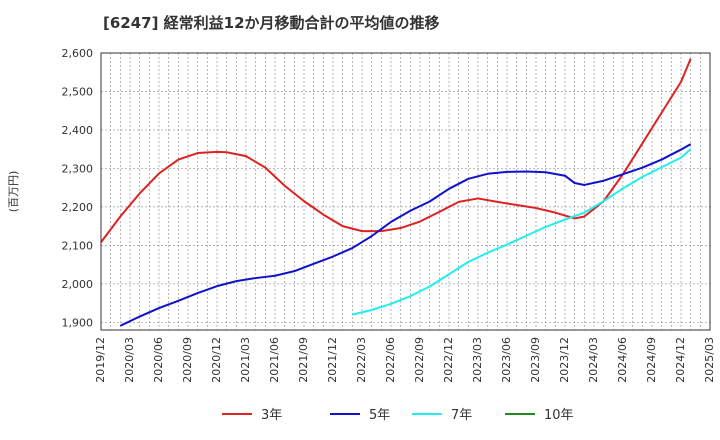 Image resolution: width=720 pixels, height=440 pixels. I want to click on y-tick-label: 2,600, so click(78, 53).